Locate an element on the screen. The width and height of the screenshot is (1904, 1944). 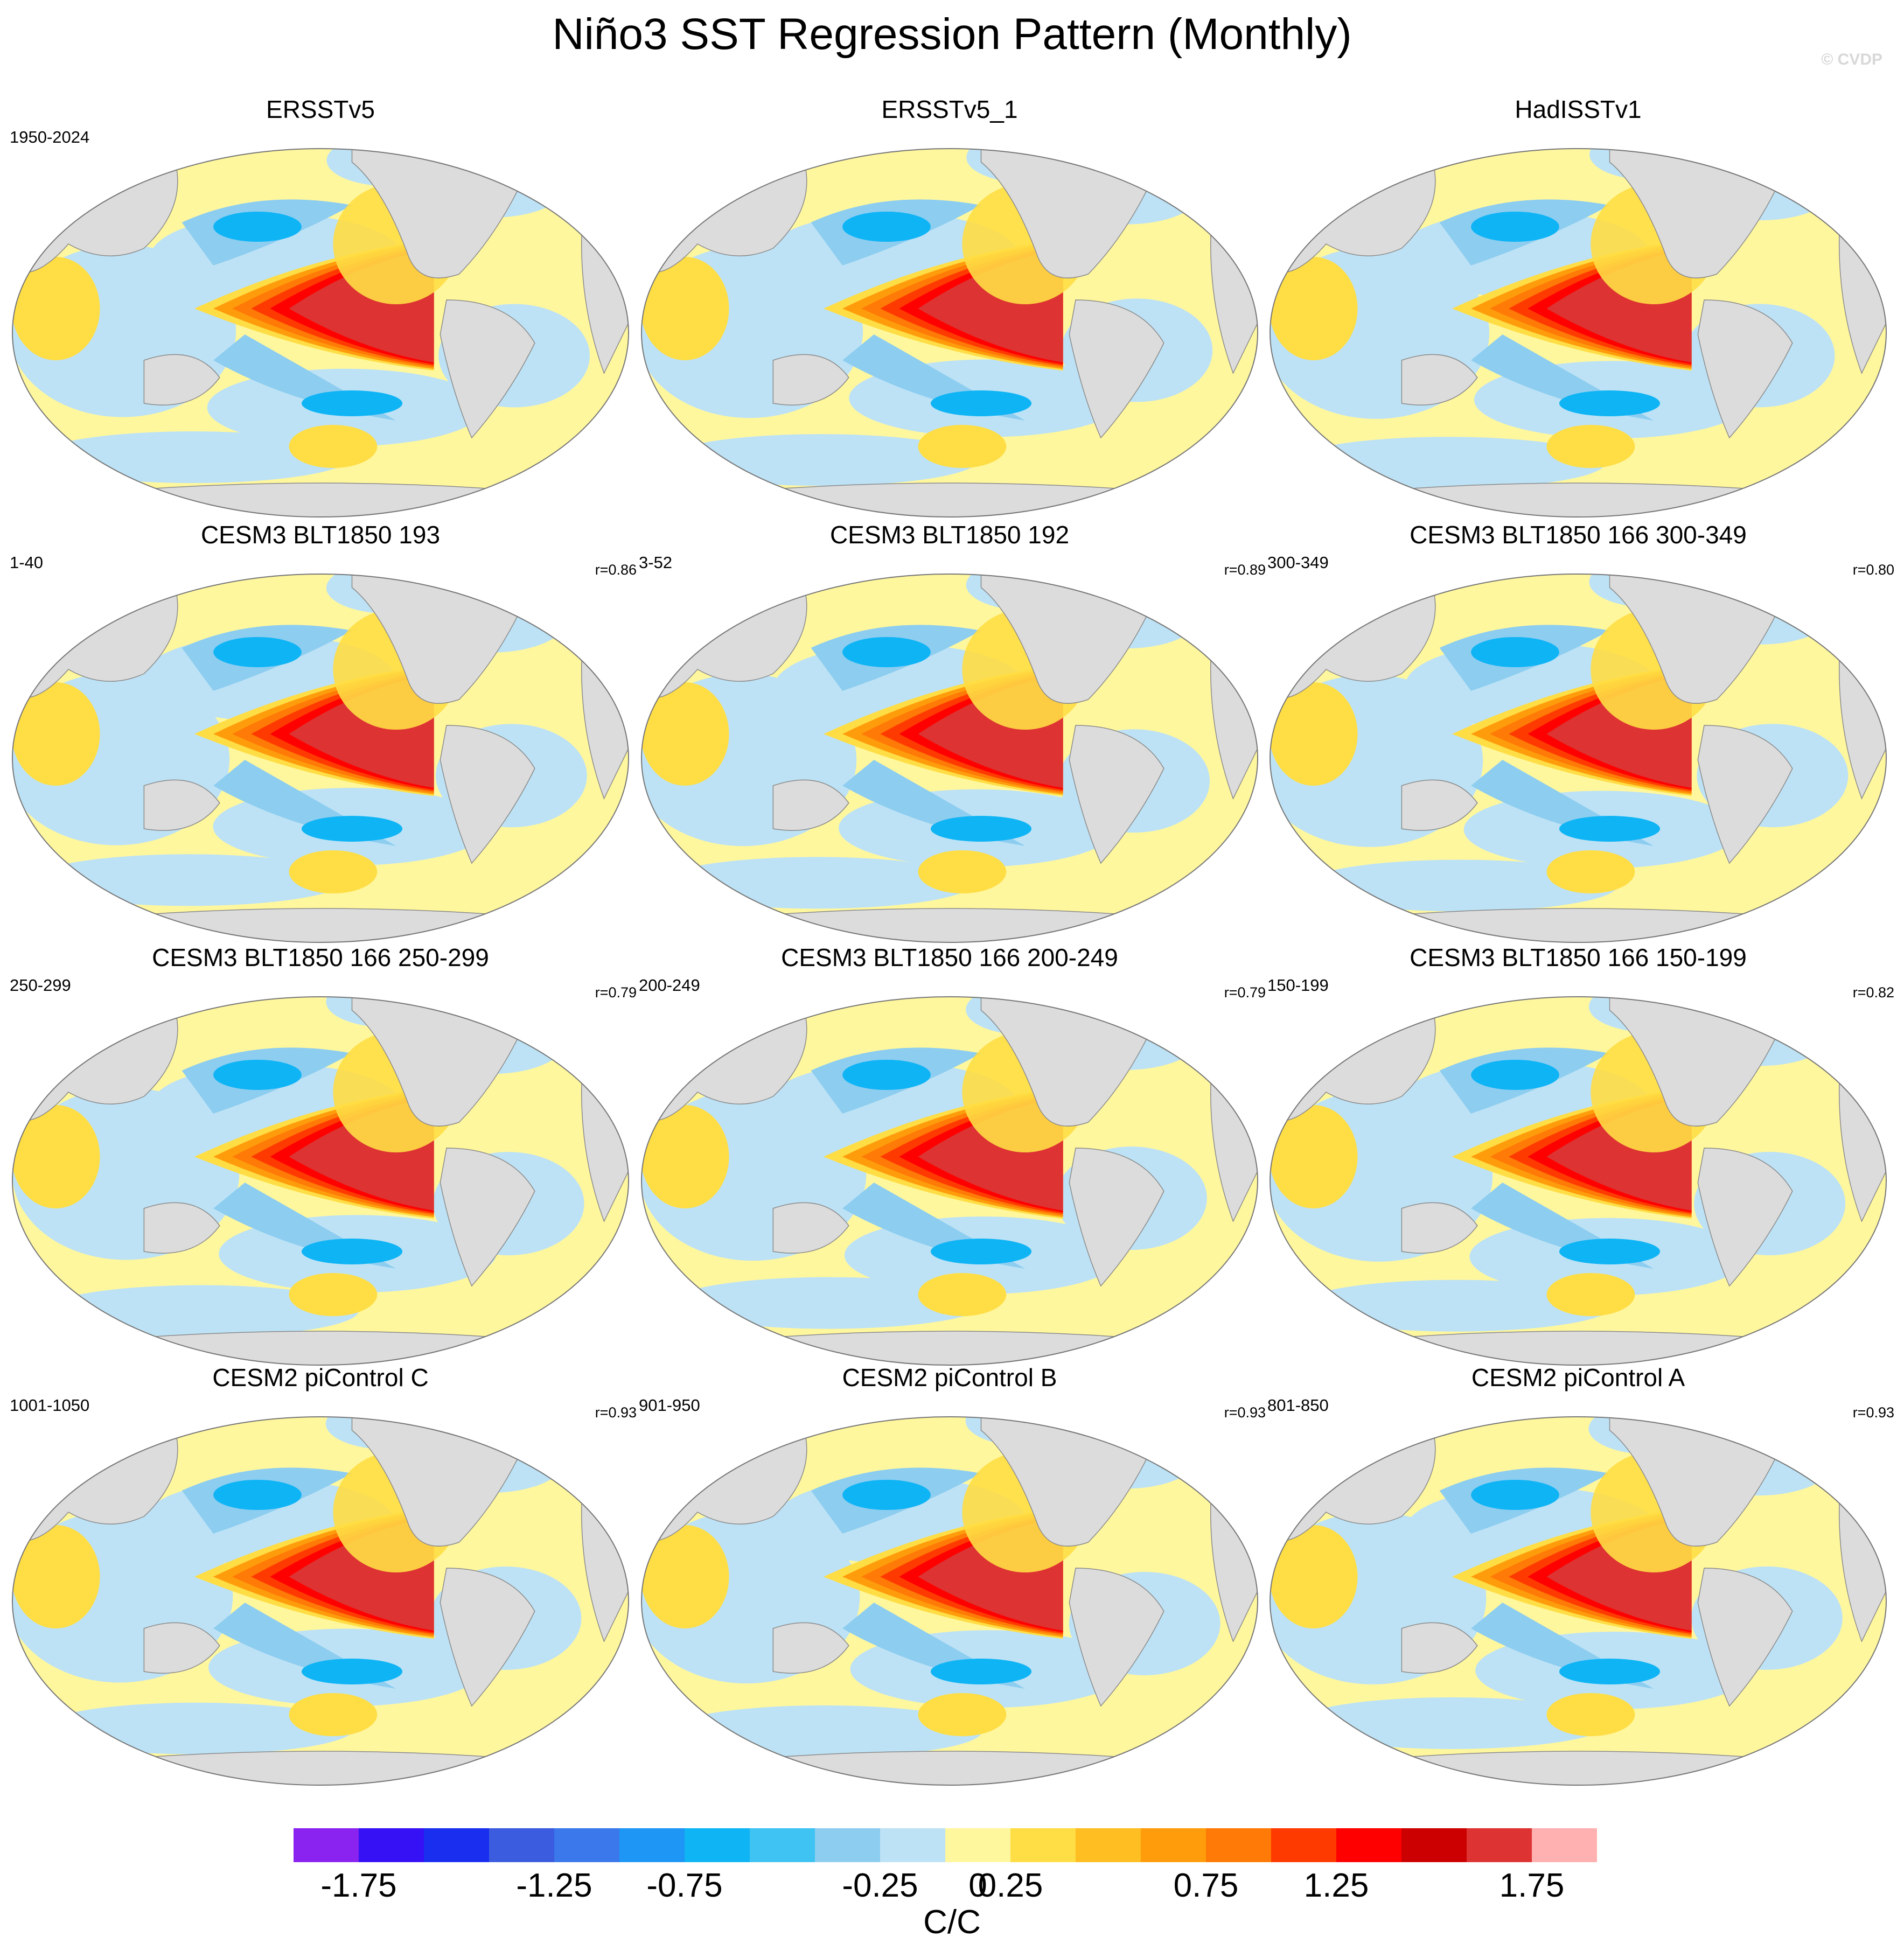
map-panel: CESM3 BLT1850 166 250-299 250-299 r=0.79 is located at coordinates (321, 1157).